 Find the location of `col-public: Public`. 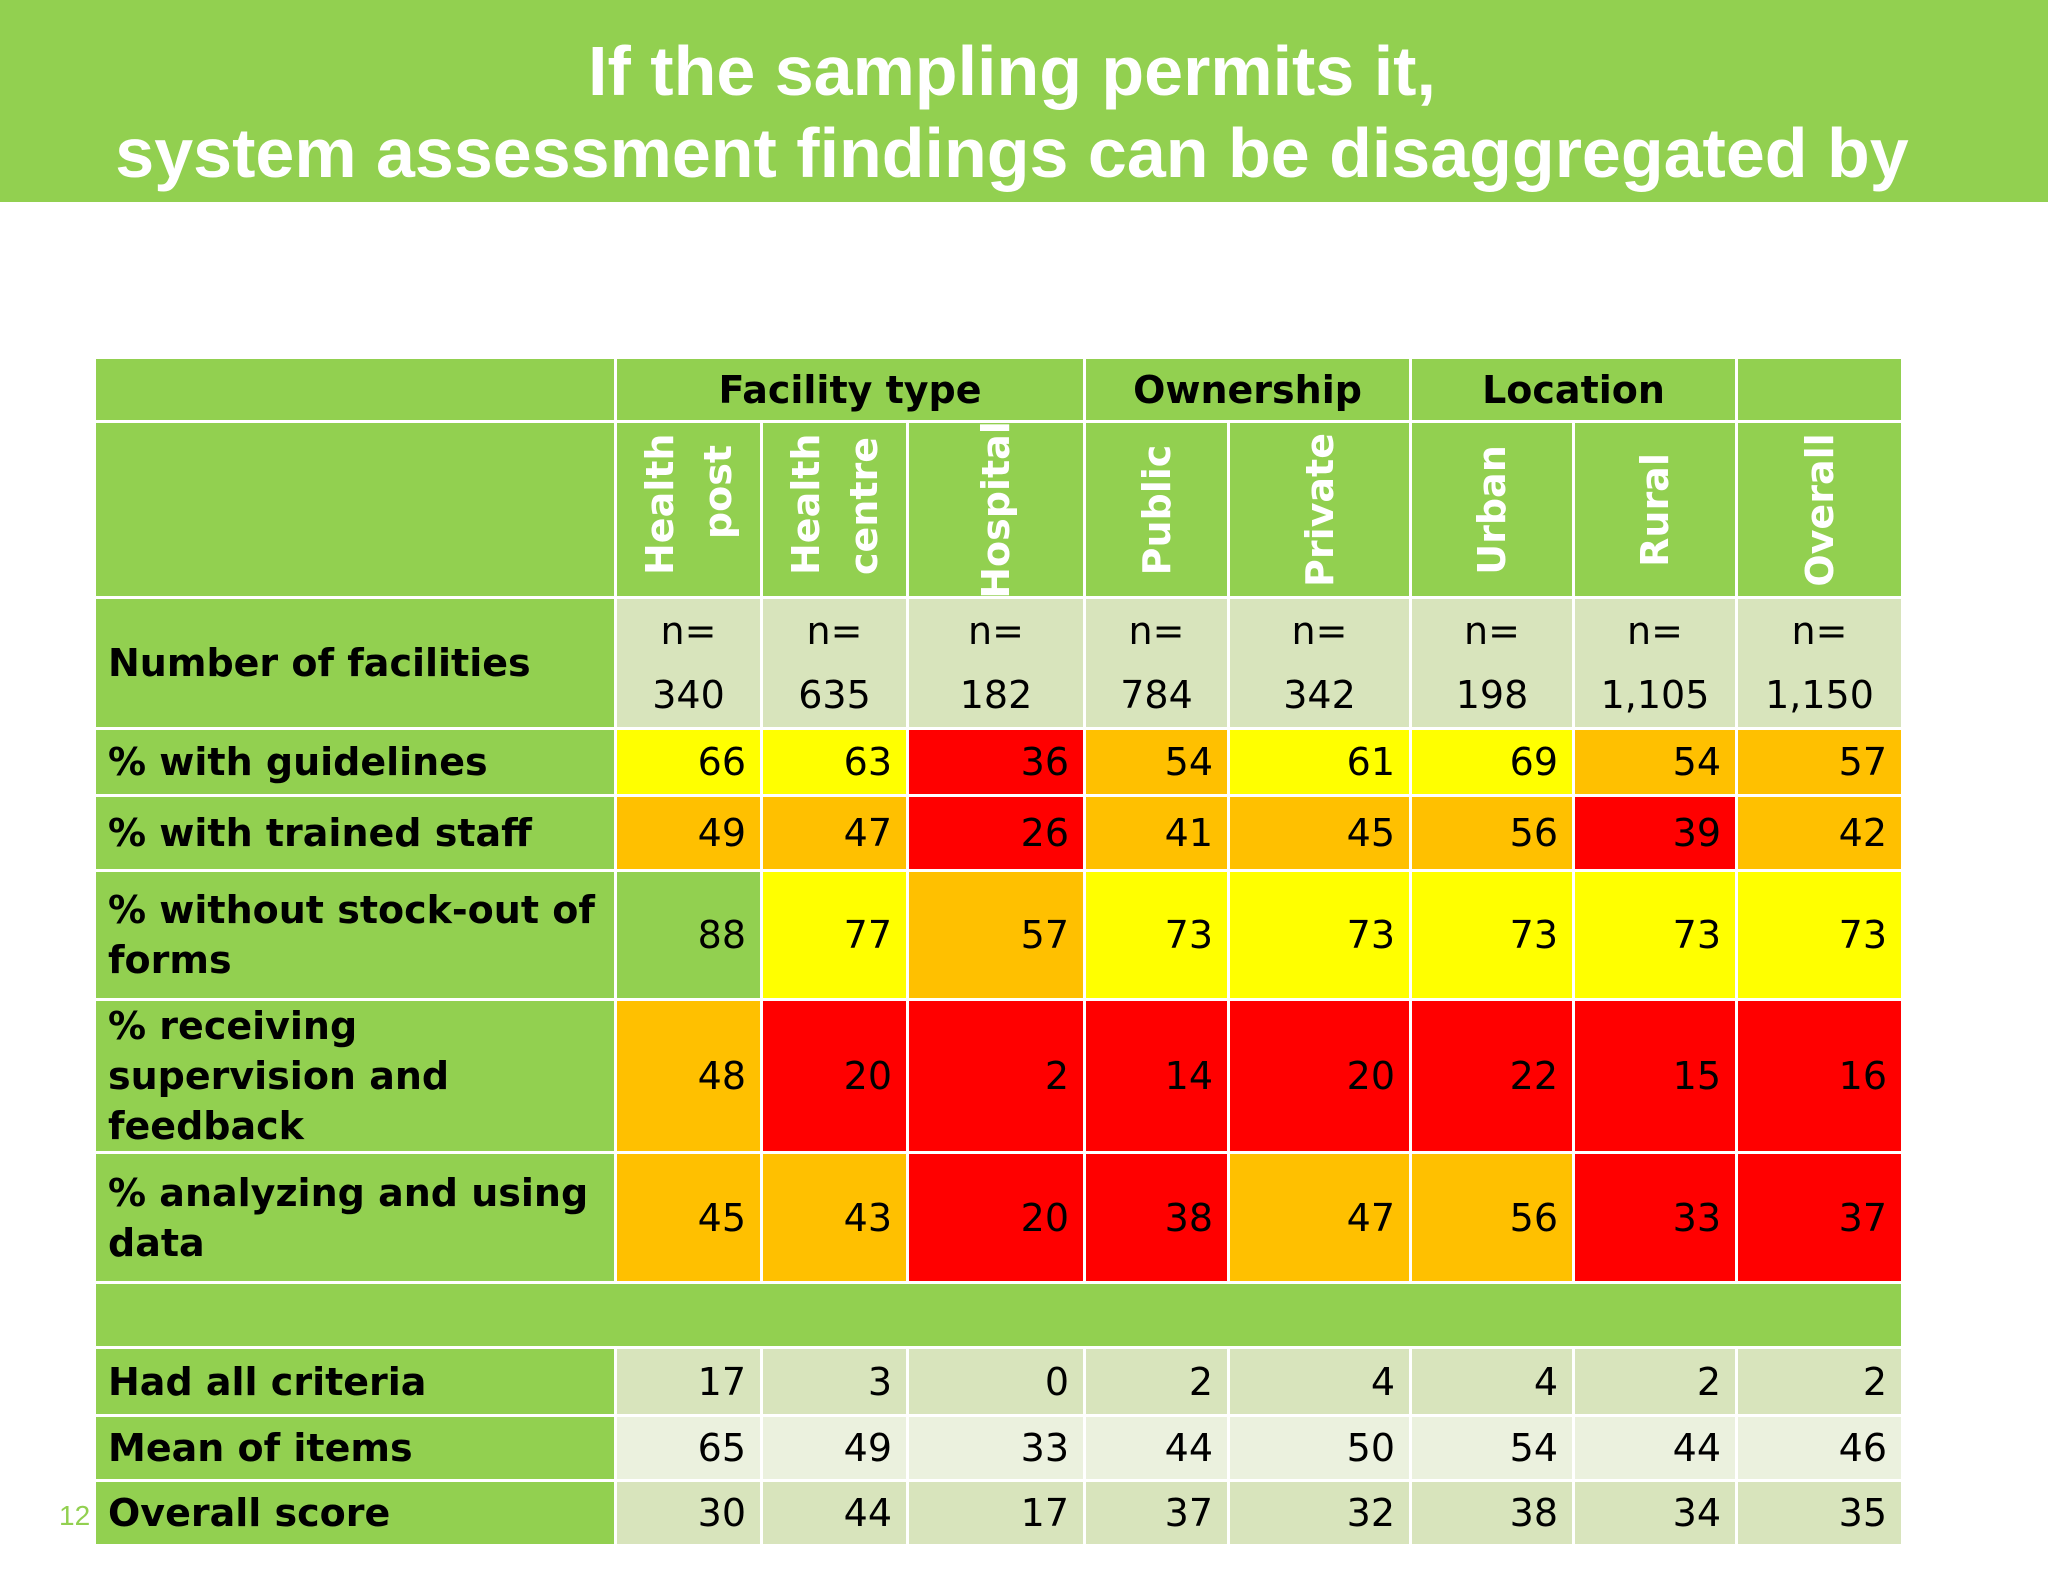

col-public: Public is located at coordinates (1156, 509).